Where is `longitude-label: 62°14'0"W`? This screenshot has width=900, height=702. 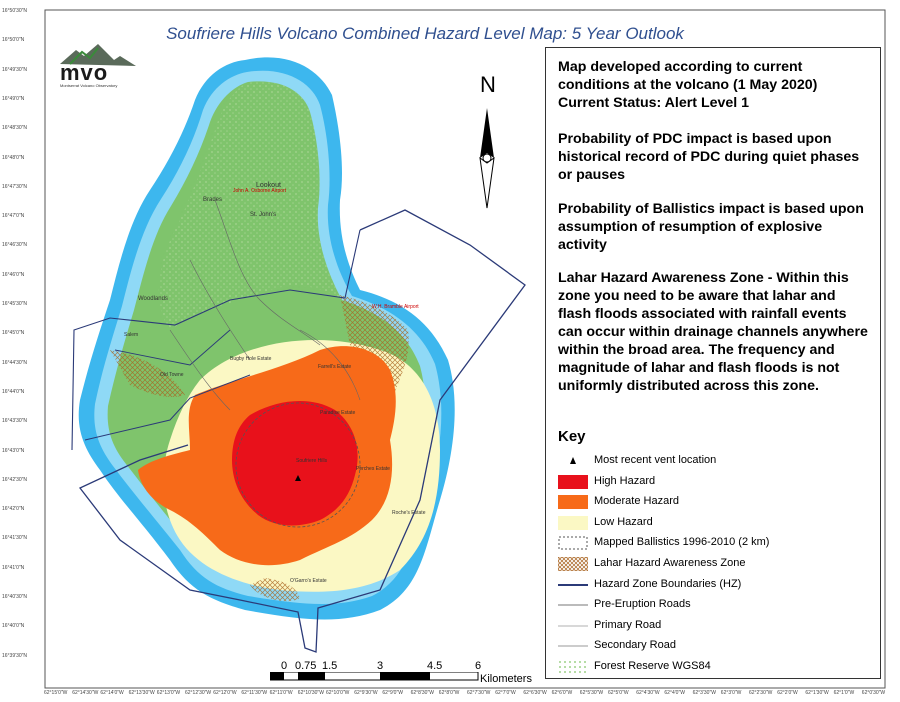 longitude-label: 62°14'0"W is located at coordinates (112, 693).